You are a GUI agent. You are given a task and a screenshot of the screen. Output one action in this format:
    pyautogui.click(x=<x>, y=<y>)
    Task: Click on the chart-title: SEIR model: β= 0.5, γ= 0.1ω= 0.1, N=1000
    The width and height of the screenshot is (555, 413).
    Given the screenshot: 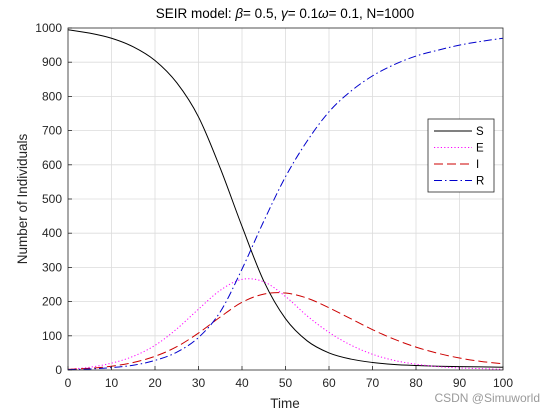 What is the action you would take?
    pyautogui.click(x=285, y=13)
    